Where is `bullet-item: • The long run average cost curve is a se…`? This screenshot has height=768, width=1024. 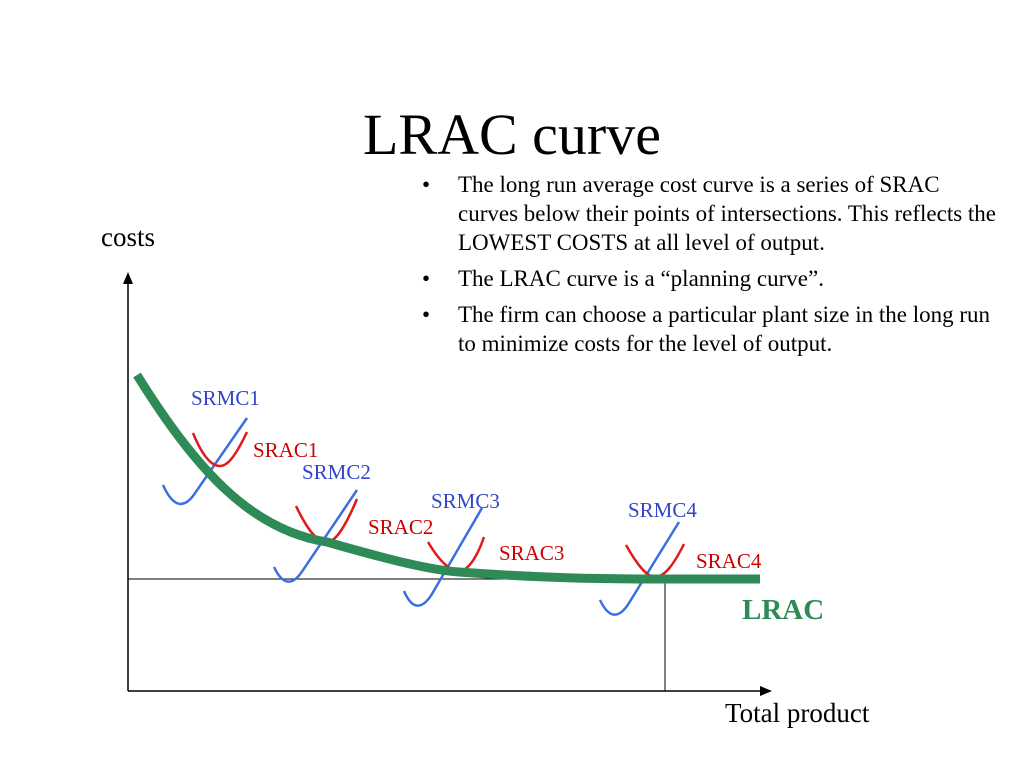
bullet-item: • The long run average cost curve is a se… is located at coordinates (708, 213).